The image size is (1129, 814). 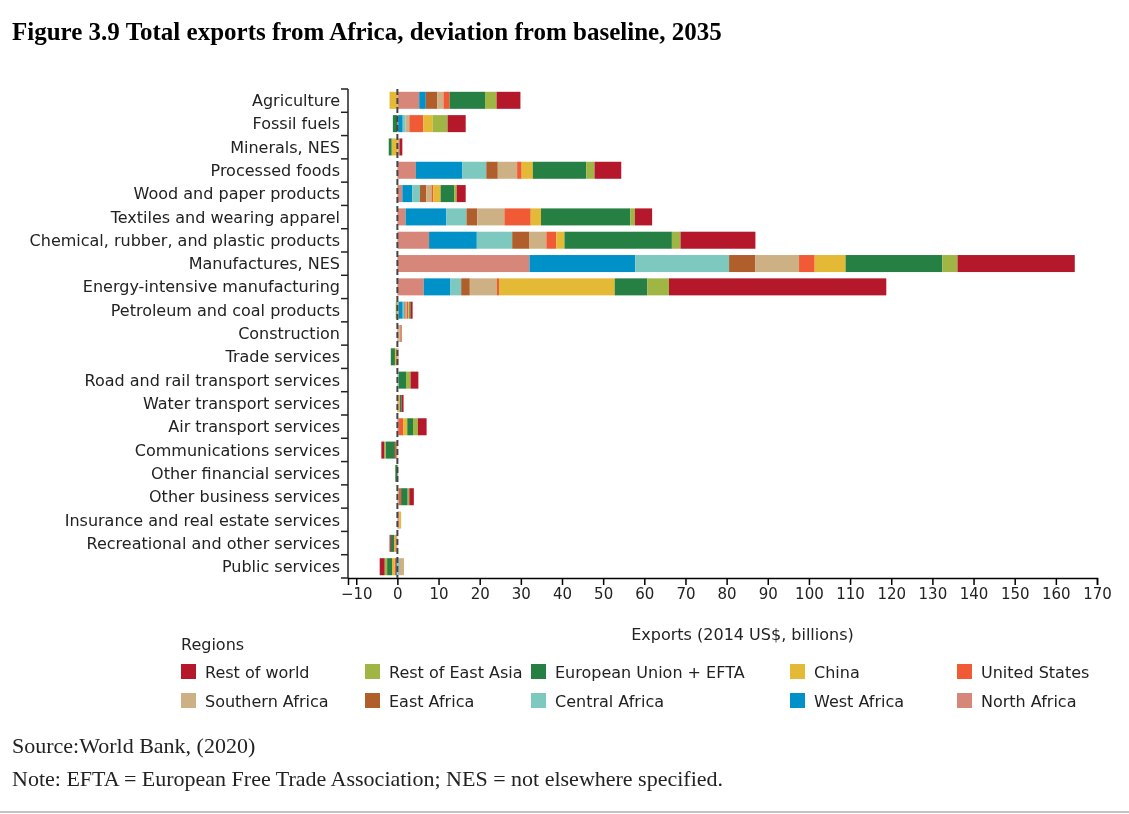 I want to click on chart-title: Figure 3.9 Total exports from Africa, deviation from baseline, 2035, so click(x=367, y=31).